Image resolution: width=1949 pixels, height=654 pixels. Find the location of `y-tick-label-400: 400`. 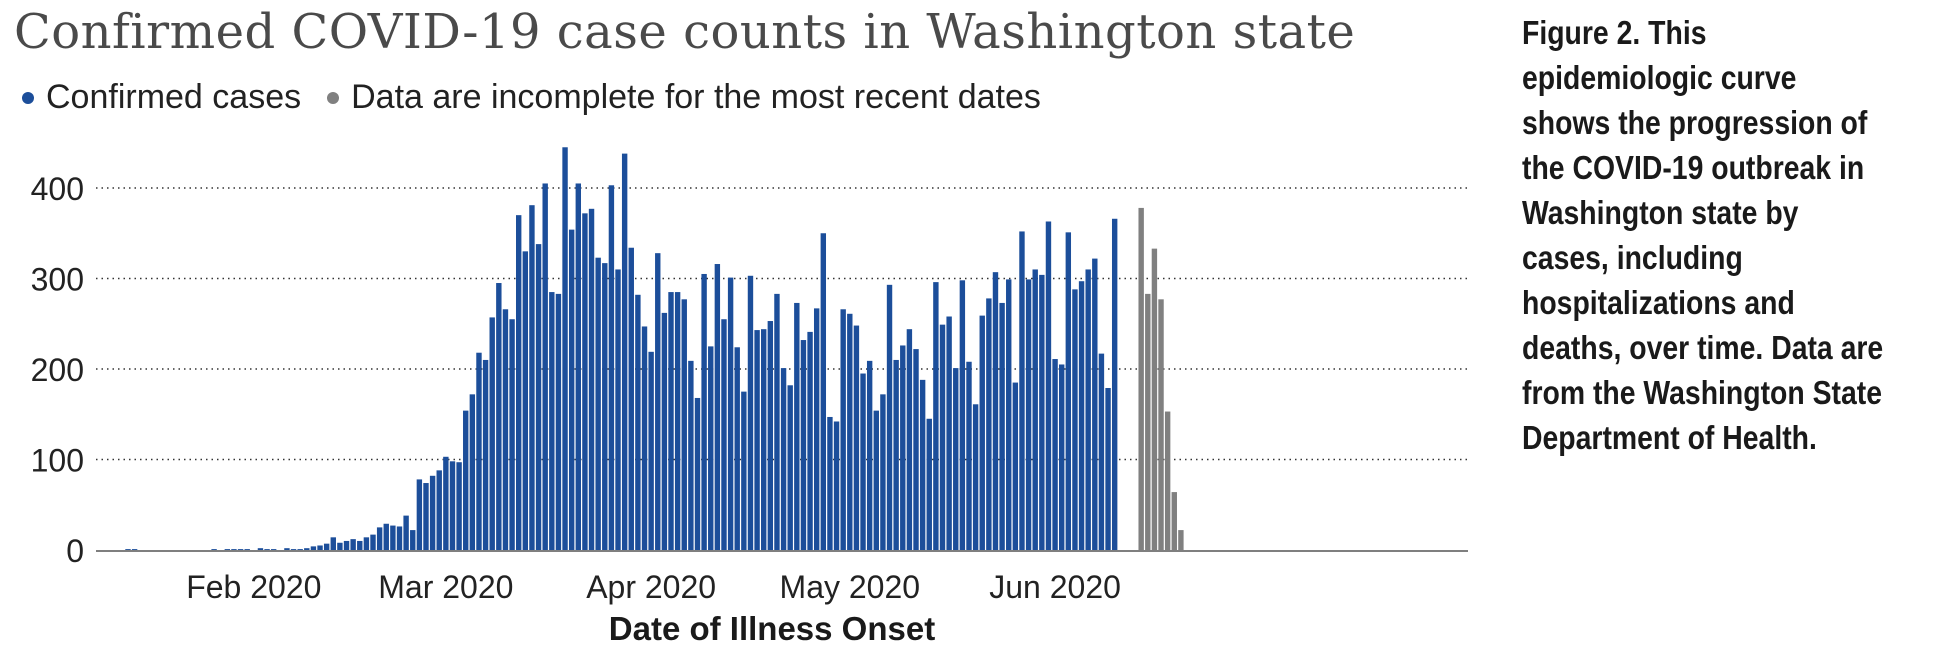

y-tick-label-400: 400 is located at coordinates (57, 189).